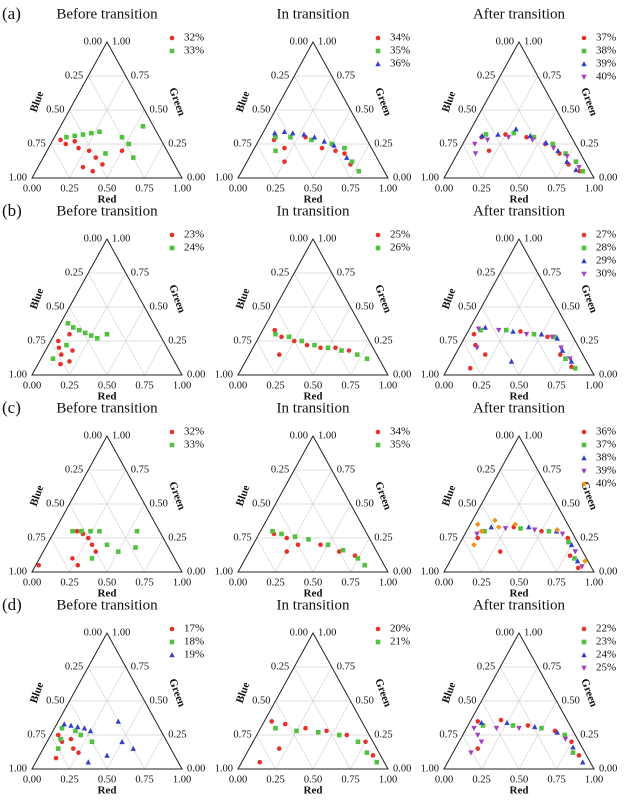 Image resolution: width=631 pixels, height=800 pixels. I want to click on chart-title: Before transition, so click(107, 14).